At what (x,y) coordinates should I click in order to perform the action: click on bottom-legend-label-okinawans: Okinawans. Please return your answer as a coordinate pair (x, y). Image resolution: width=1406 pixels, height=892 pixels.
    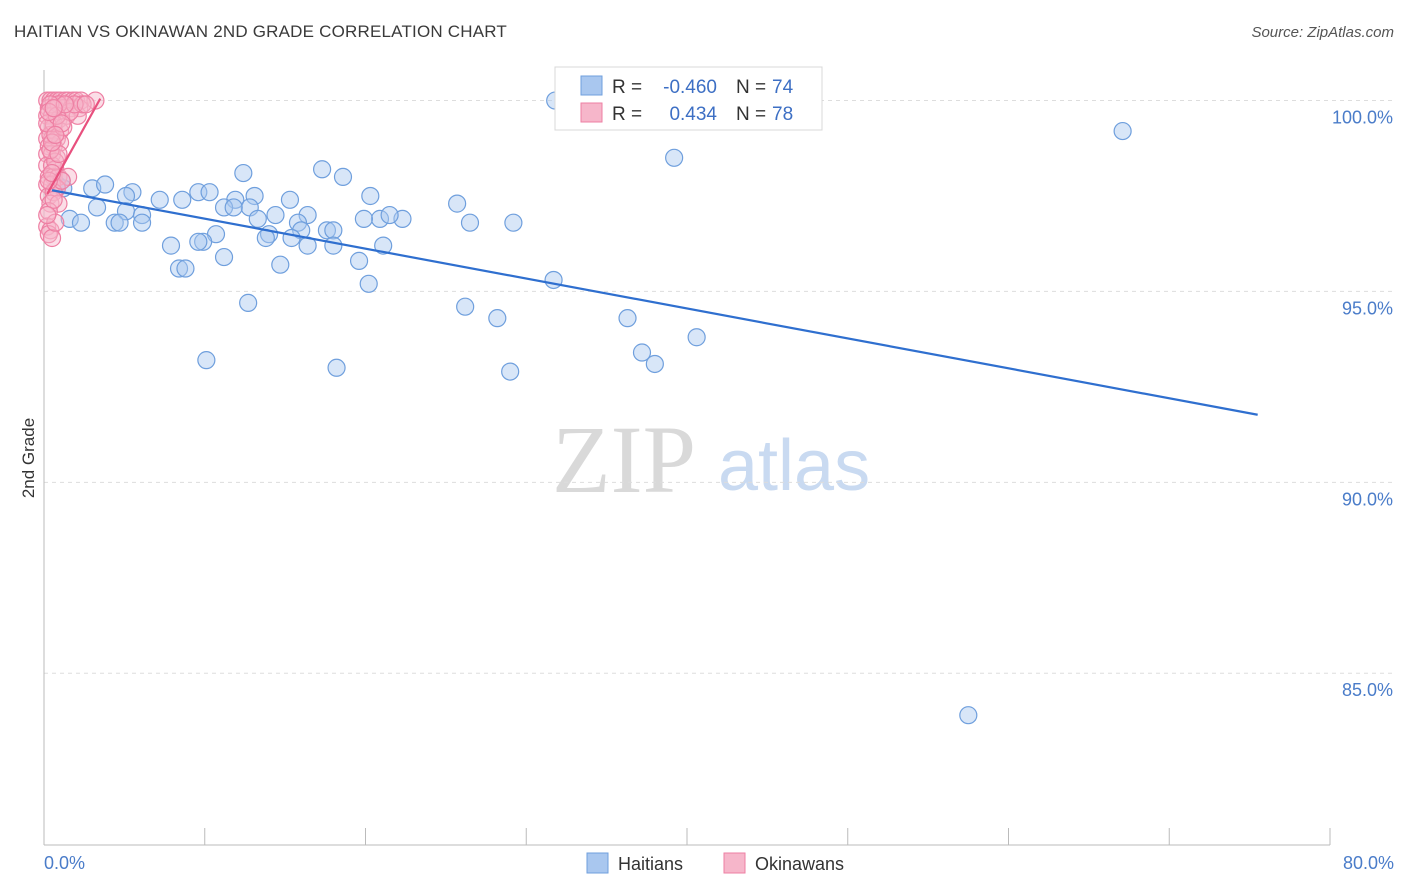
    Looking at the image, I should click on (799, 864).